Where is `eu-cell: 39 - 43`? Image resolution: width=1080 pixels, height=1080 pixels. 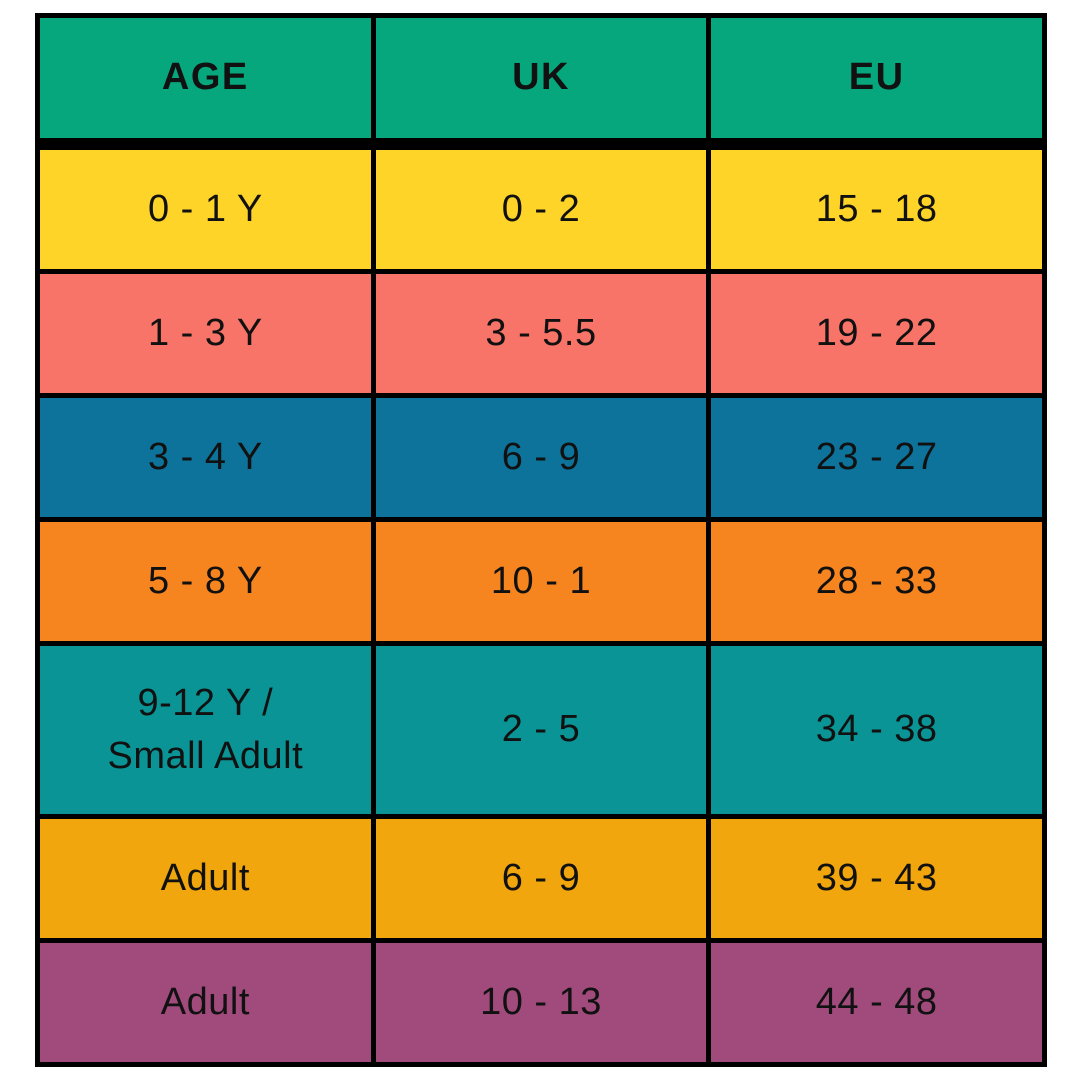
eu-cell: 39 - 43 is located at coordinates (877, 878).